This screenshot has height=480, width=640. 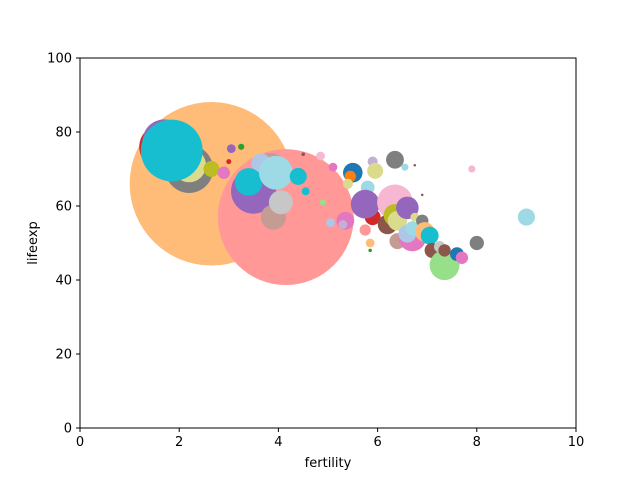 I want to click on x-tick-label-1: 2, so click(x=179, y=442).